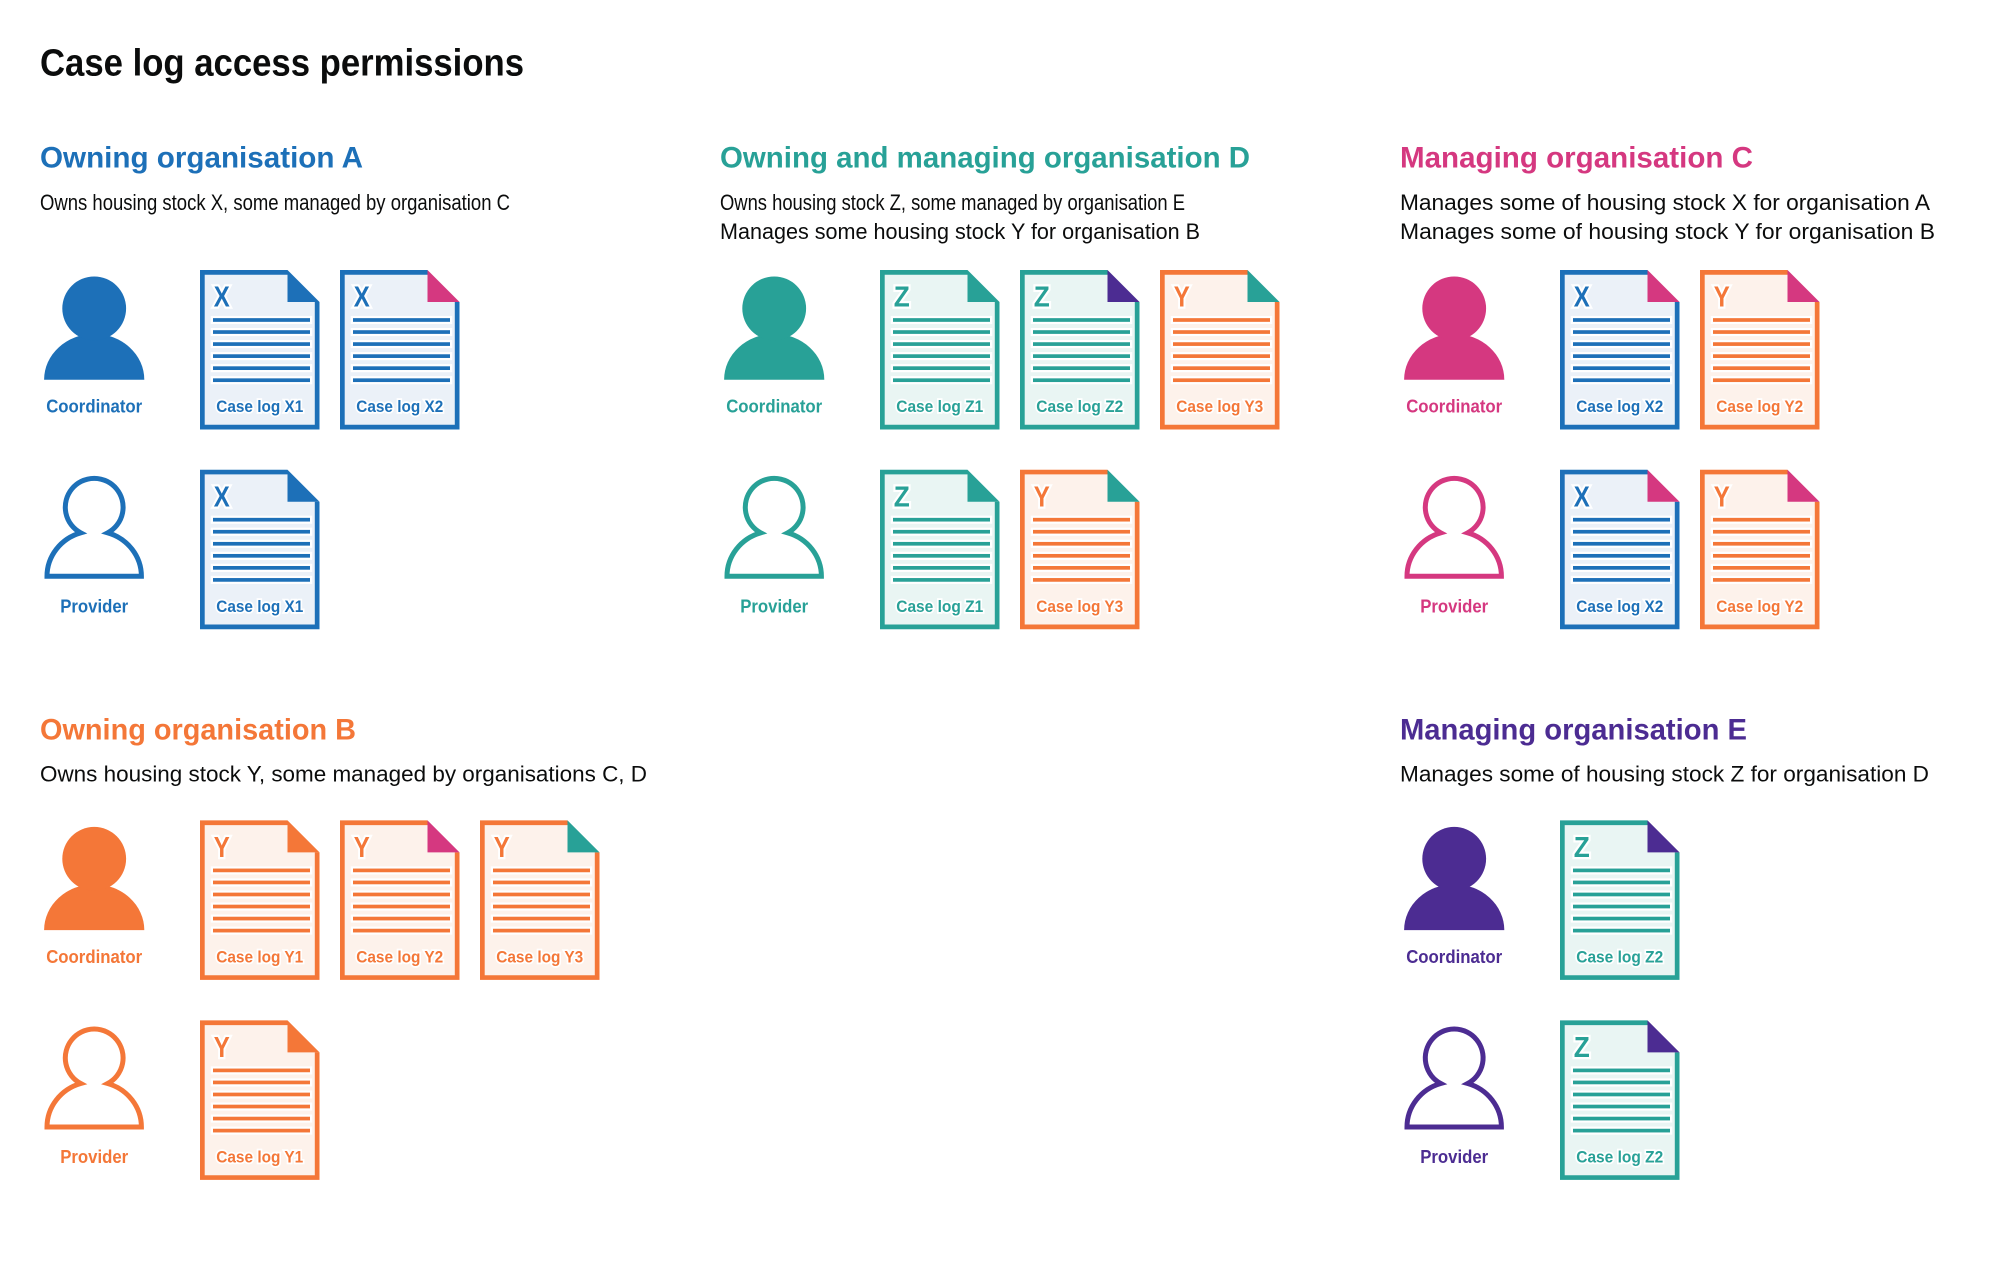  I want to click on svg-text: Managing organisation C, so click(1576, 158).